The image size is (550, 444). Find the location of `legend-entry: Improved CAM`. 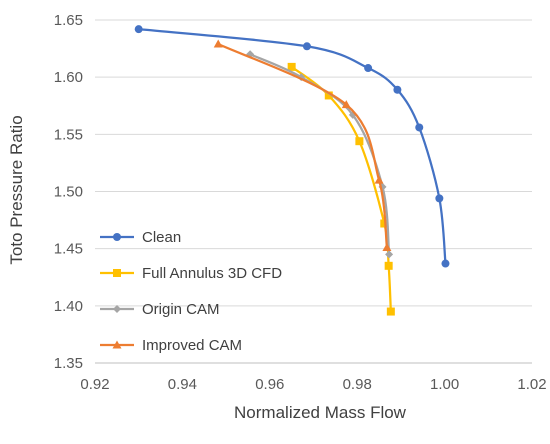

legend-entry: Improved CAM is located at coordinates (171, 345).